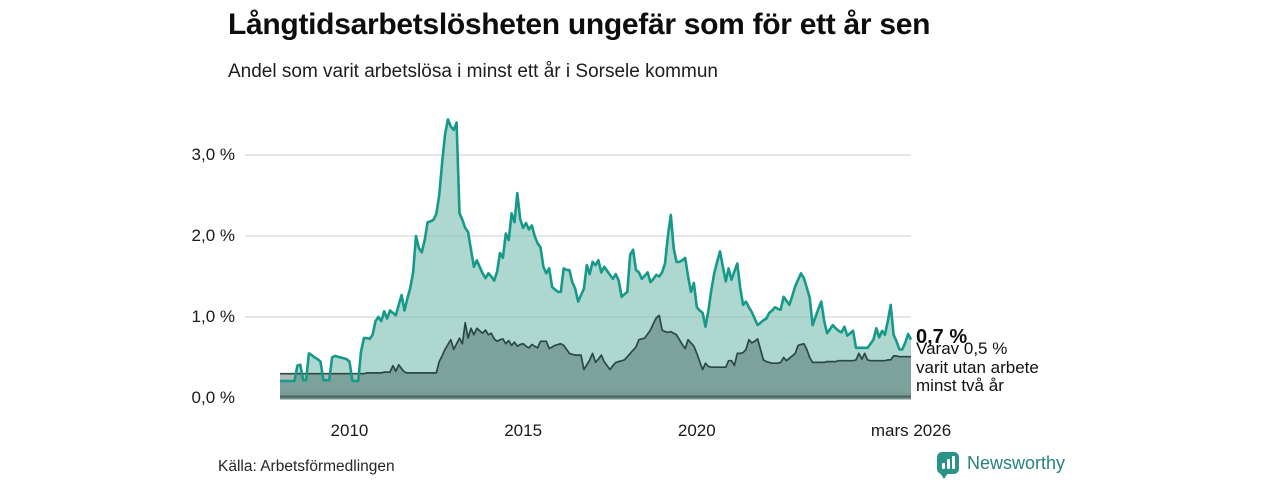  What do you see at coordinates (942, 337) in the screenshot?
I see `latest-value-label: 0,7 %` at bounding box center [942, 337].